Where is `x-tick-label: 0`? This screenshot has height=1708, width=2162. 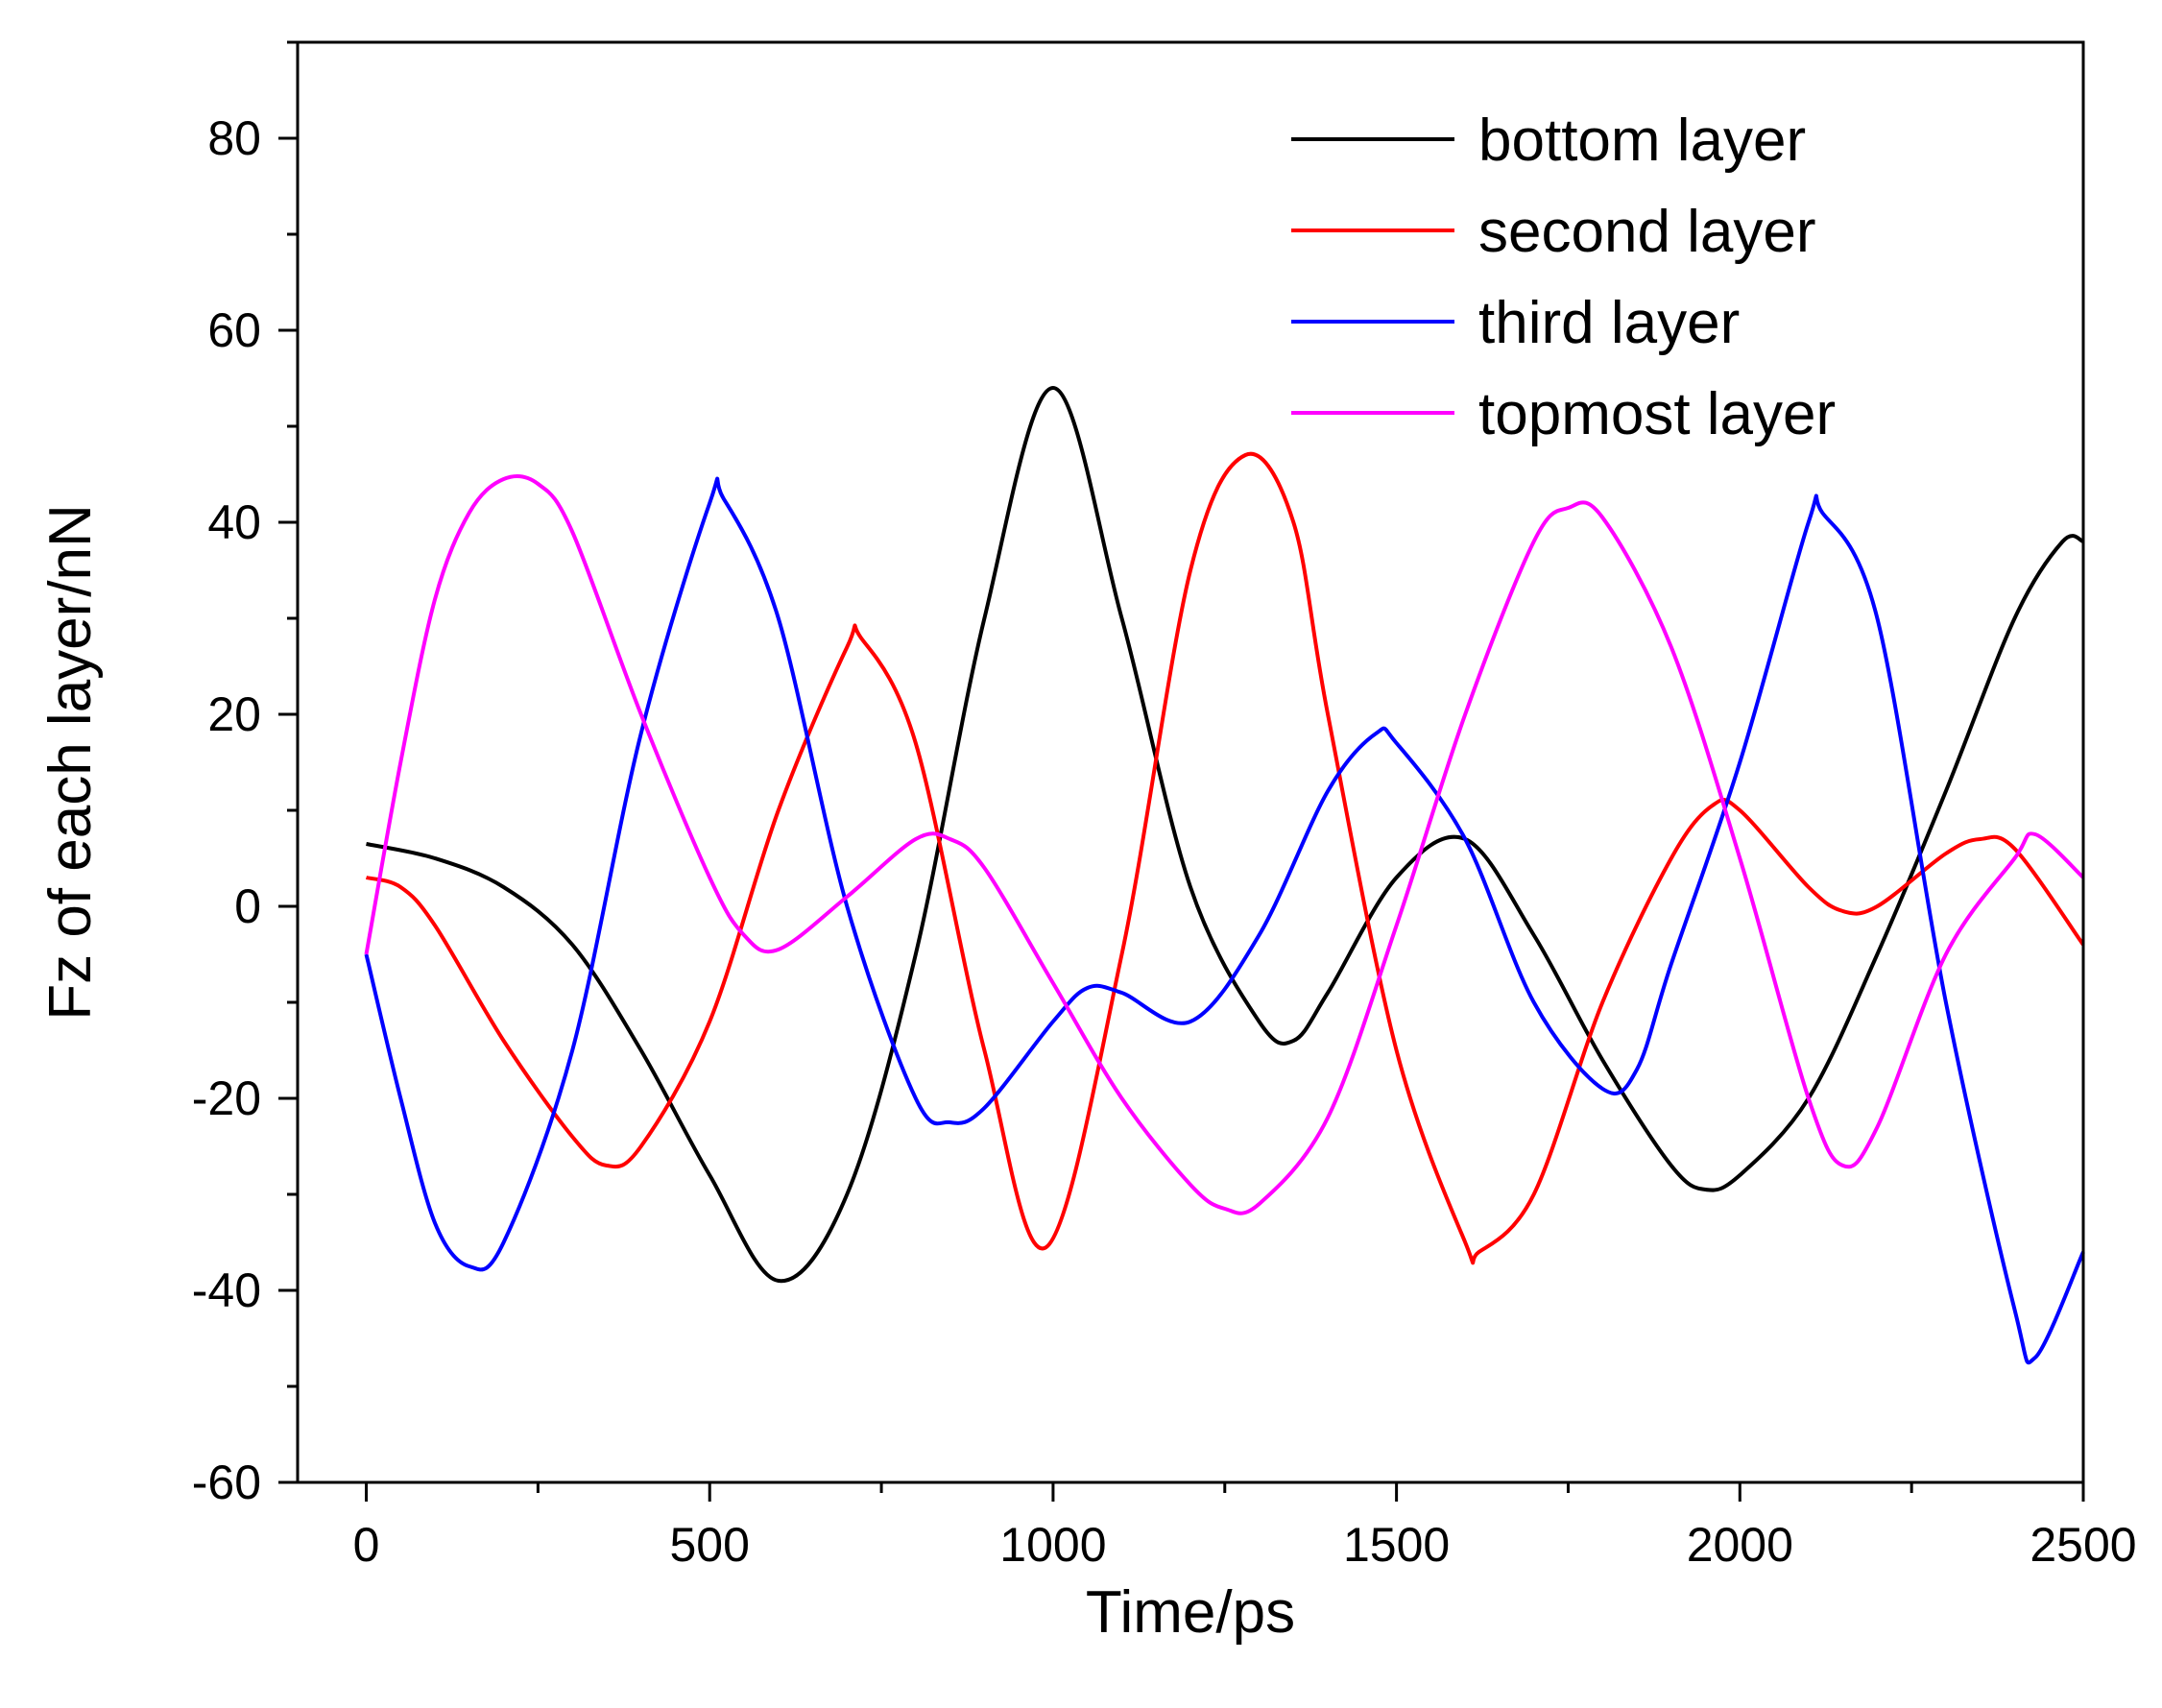
x-tick-label: 0 is located at coordinates (366, 1545).